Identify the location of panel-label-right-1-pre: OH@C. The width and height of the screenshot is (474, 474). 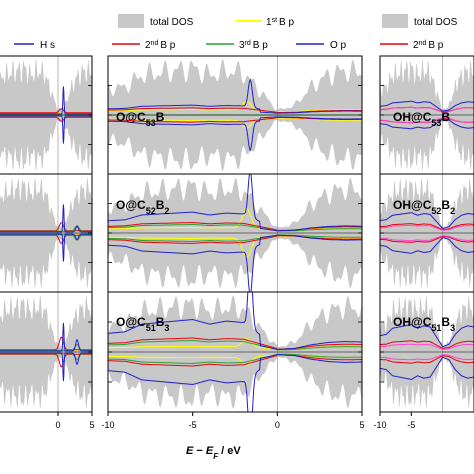
(412, 205).